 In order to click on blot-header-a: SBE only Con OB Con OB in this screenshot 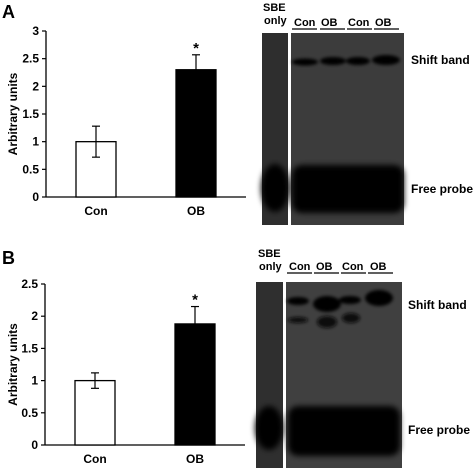, I will do `click(331, 16)`.